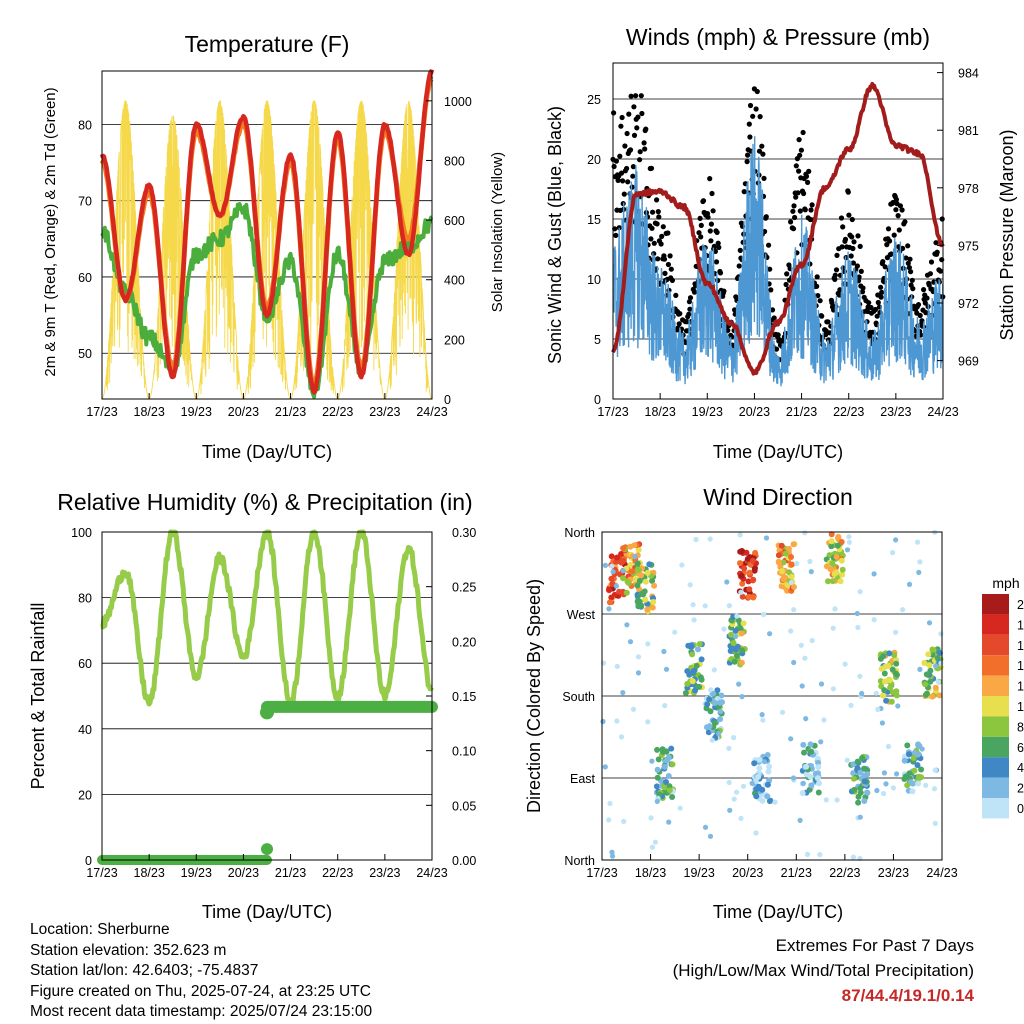 This screenshot has height=1024, width=1024. What do you see at coordinates (81, 533) in the screenshot?
I see `humidity-left-tick-label: 100` at bounding box center [81, 533].